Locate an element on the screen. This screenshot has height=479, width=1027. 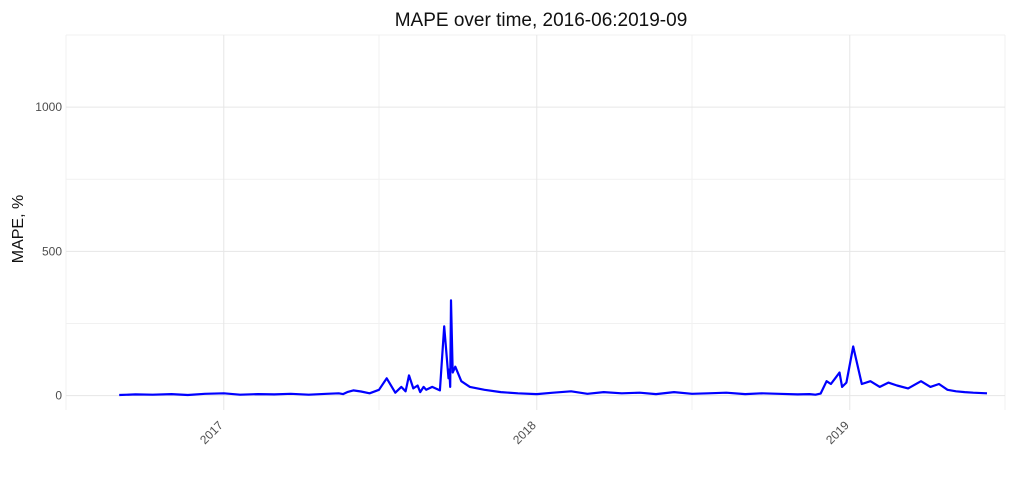
x-tick-labels: 2017 2018 2019 is located at coordinates (524, 432).